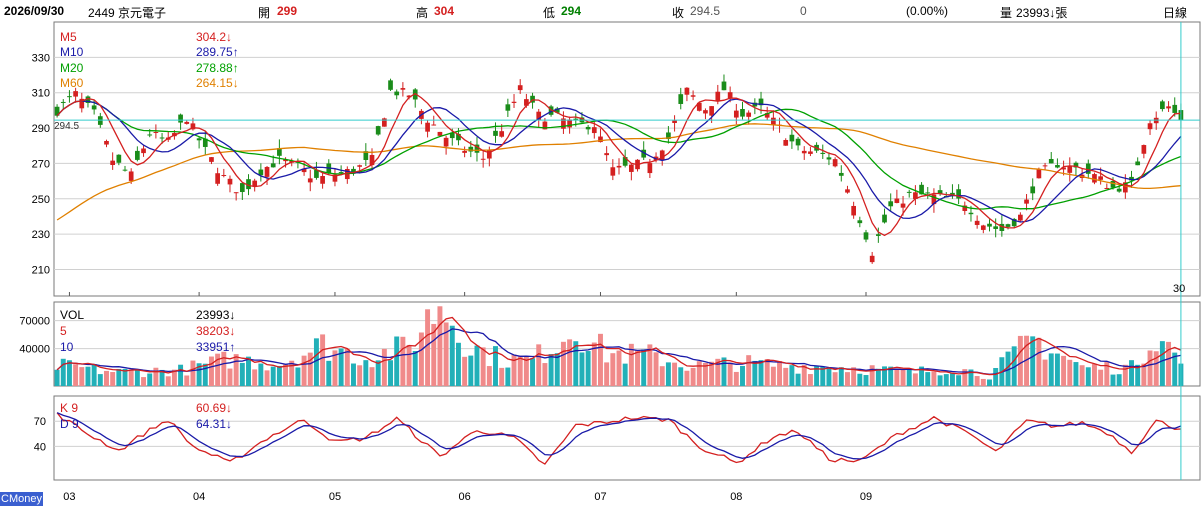 This screenshot has height=514, width=1202. What do you see at coordinates (217, 83) in the screenshot?
I see `m60-value: 264.15↓` at bounding box center [217, 83].